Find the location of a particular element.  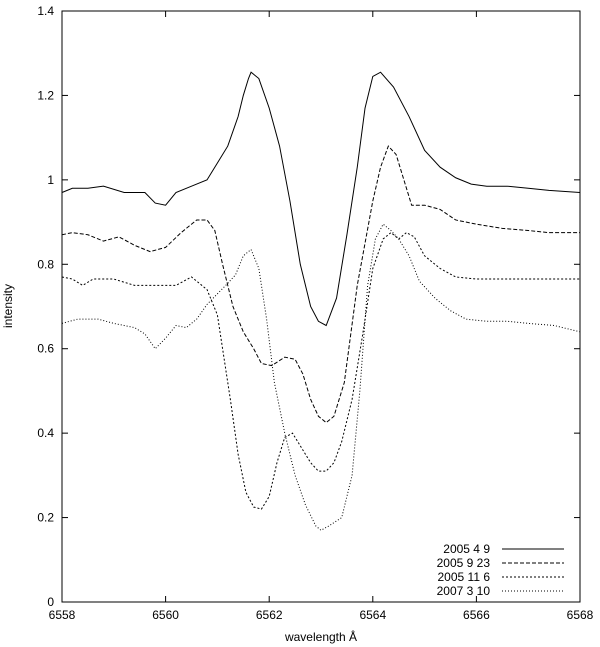

legend-label: 2005 11 6 is located at coordinates (464, 577).